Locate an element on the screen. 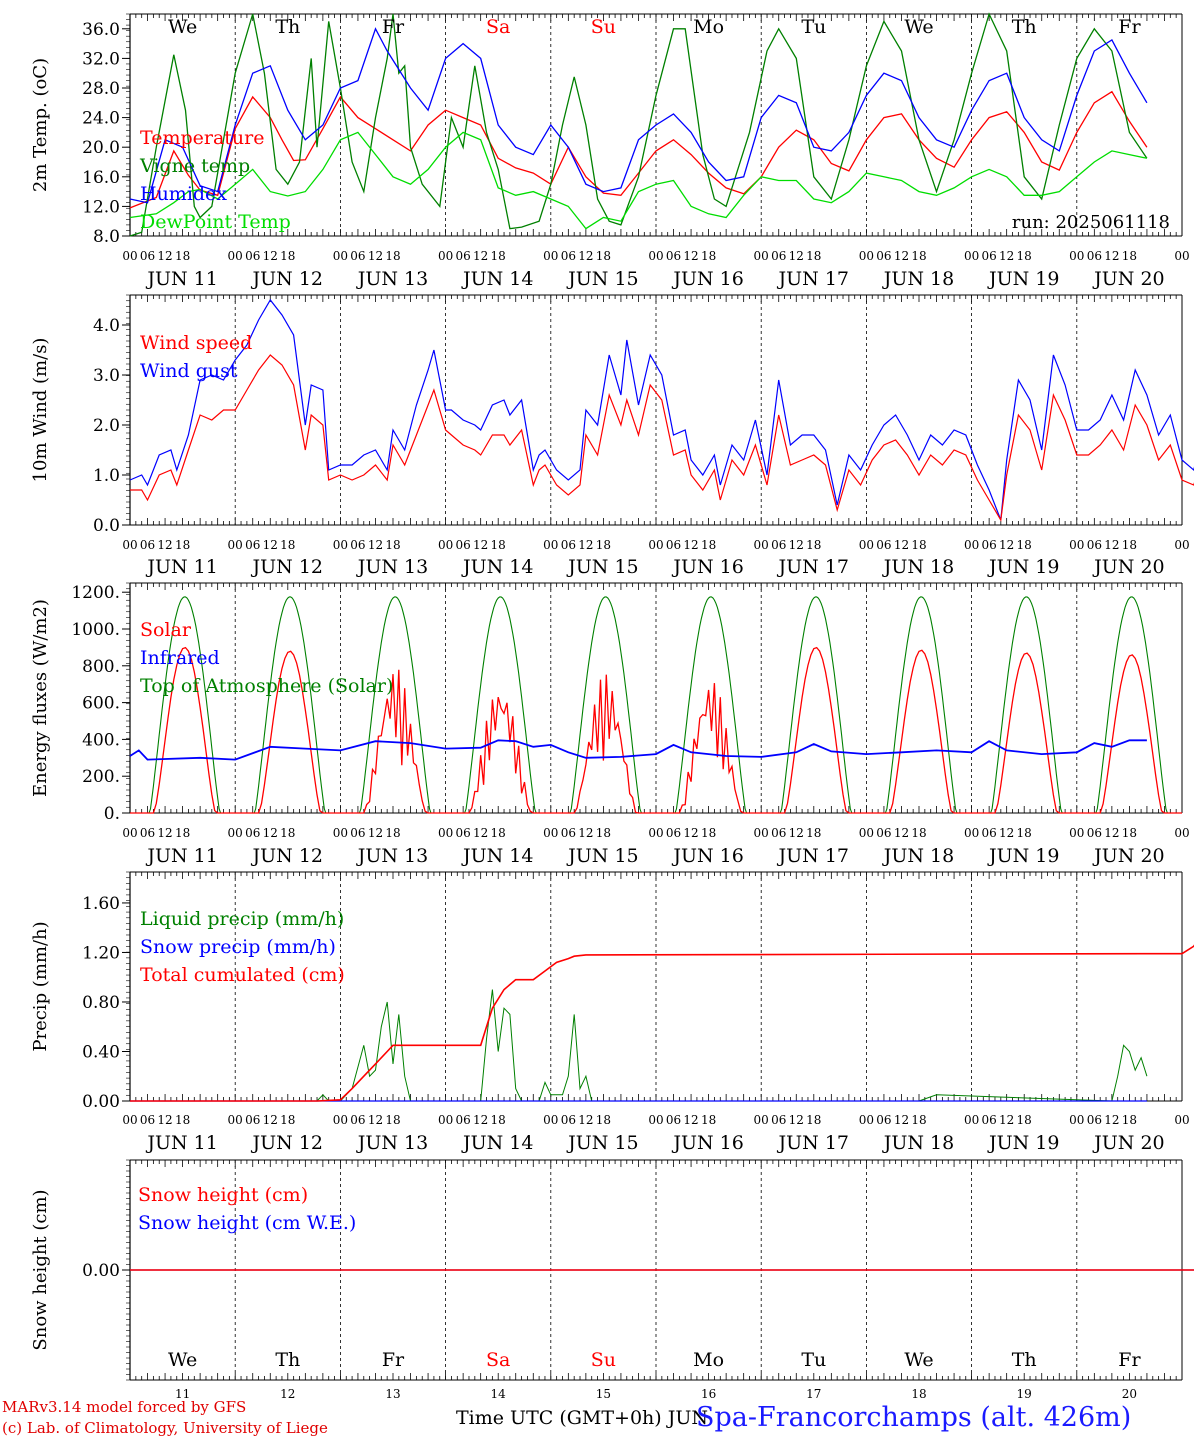 This screenshot has width=1194, height=1440. legend-solar: Solar is located at coordinates (166, 630).